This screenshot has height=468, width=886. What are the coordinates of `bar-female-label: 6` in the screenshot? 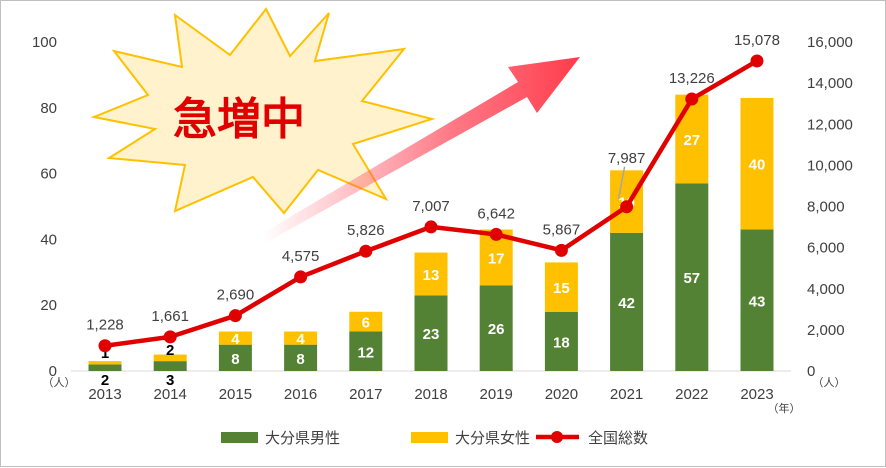 It's located at (366, 323).